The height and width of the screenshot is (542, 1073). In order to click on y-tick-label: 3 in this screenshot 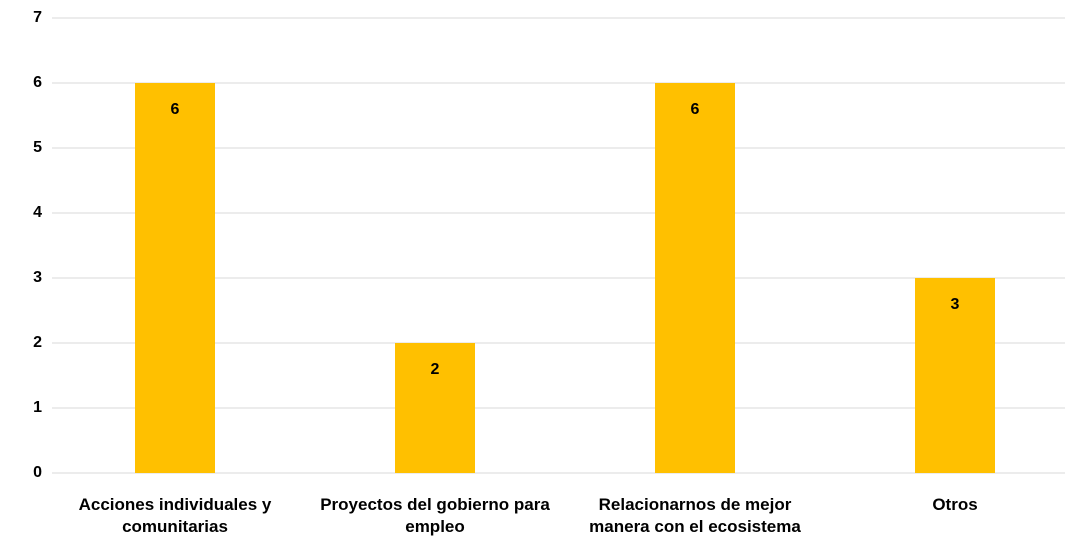, I will do `click(37, 277)`.